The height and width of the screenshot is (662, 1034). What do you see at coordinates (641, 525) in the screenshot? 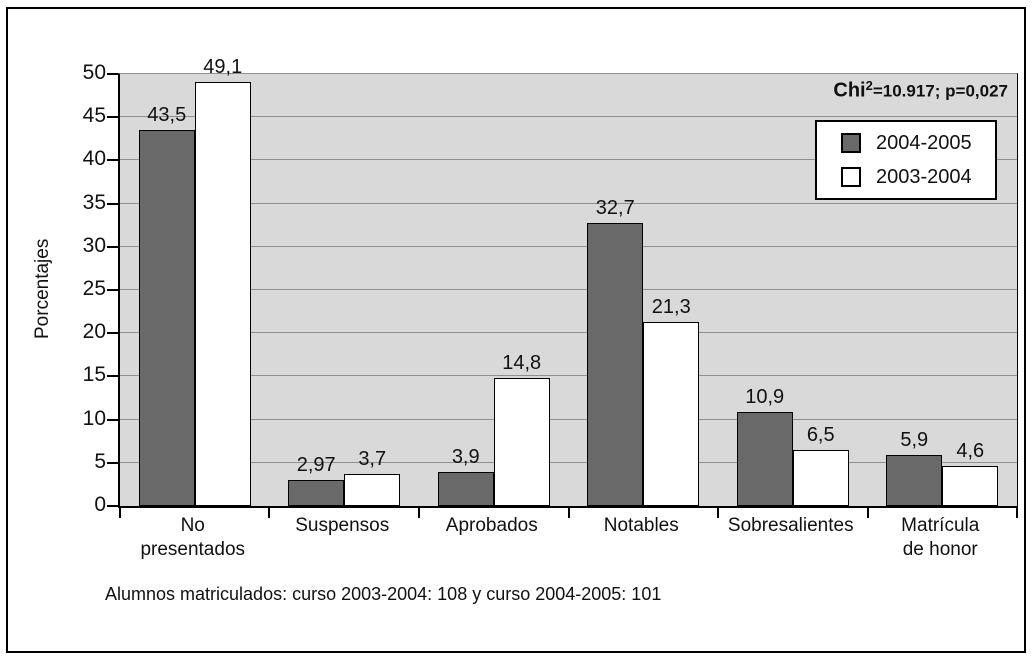
I see `x-tick-label: Notables` at bounding box center [641, 525].